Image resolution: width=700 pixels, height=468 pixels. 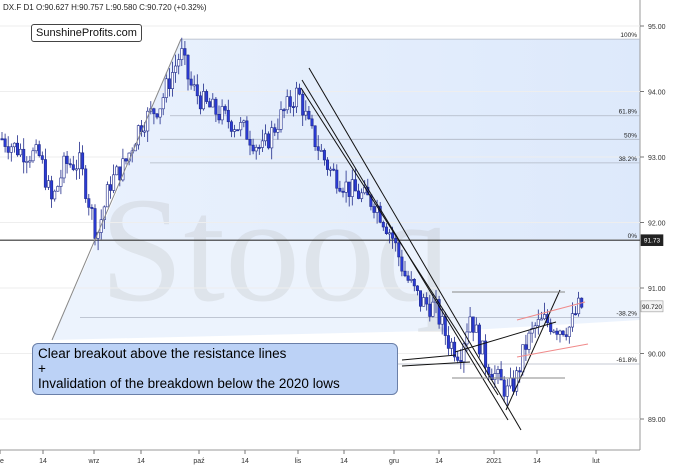 I want to click on y-tick-label: 91.00, so click(x=657, y=289).